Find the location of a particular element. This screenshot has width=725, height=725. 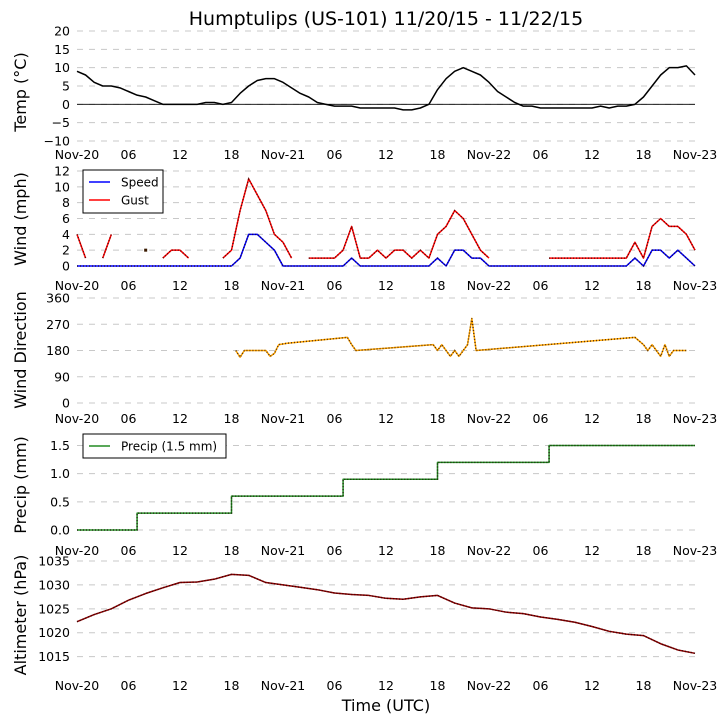

y-tick-label: 360 is located at coordinates (58, 298).